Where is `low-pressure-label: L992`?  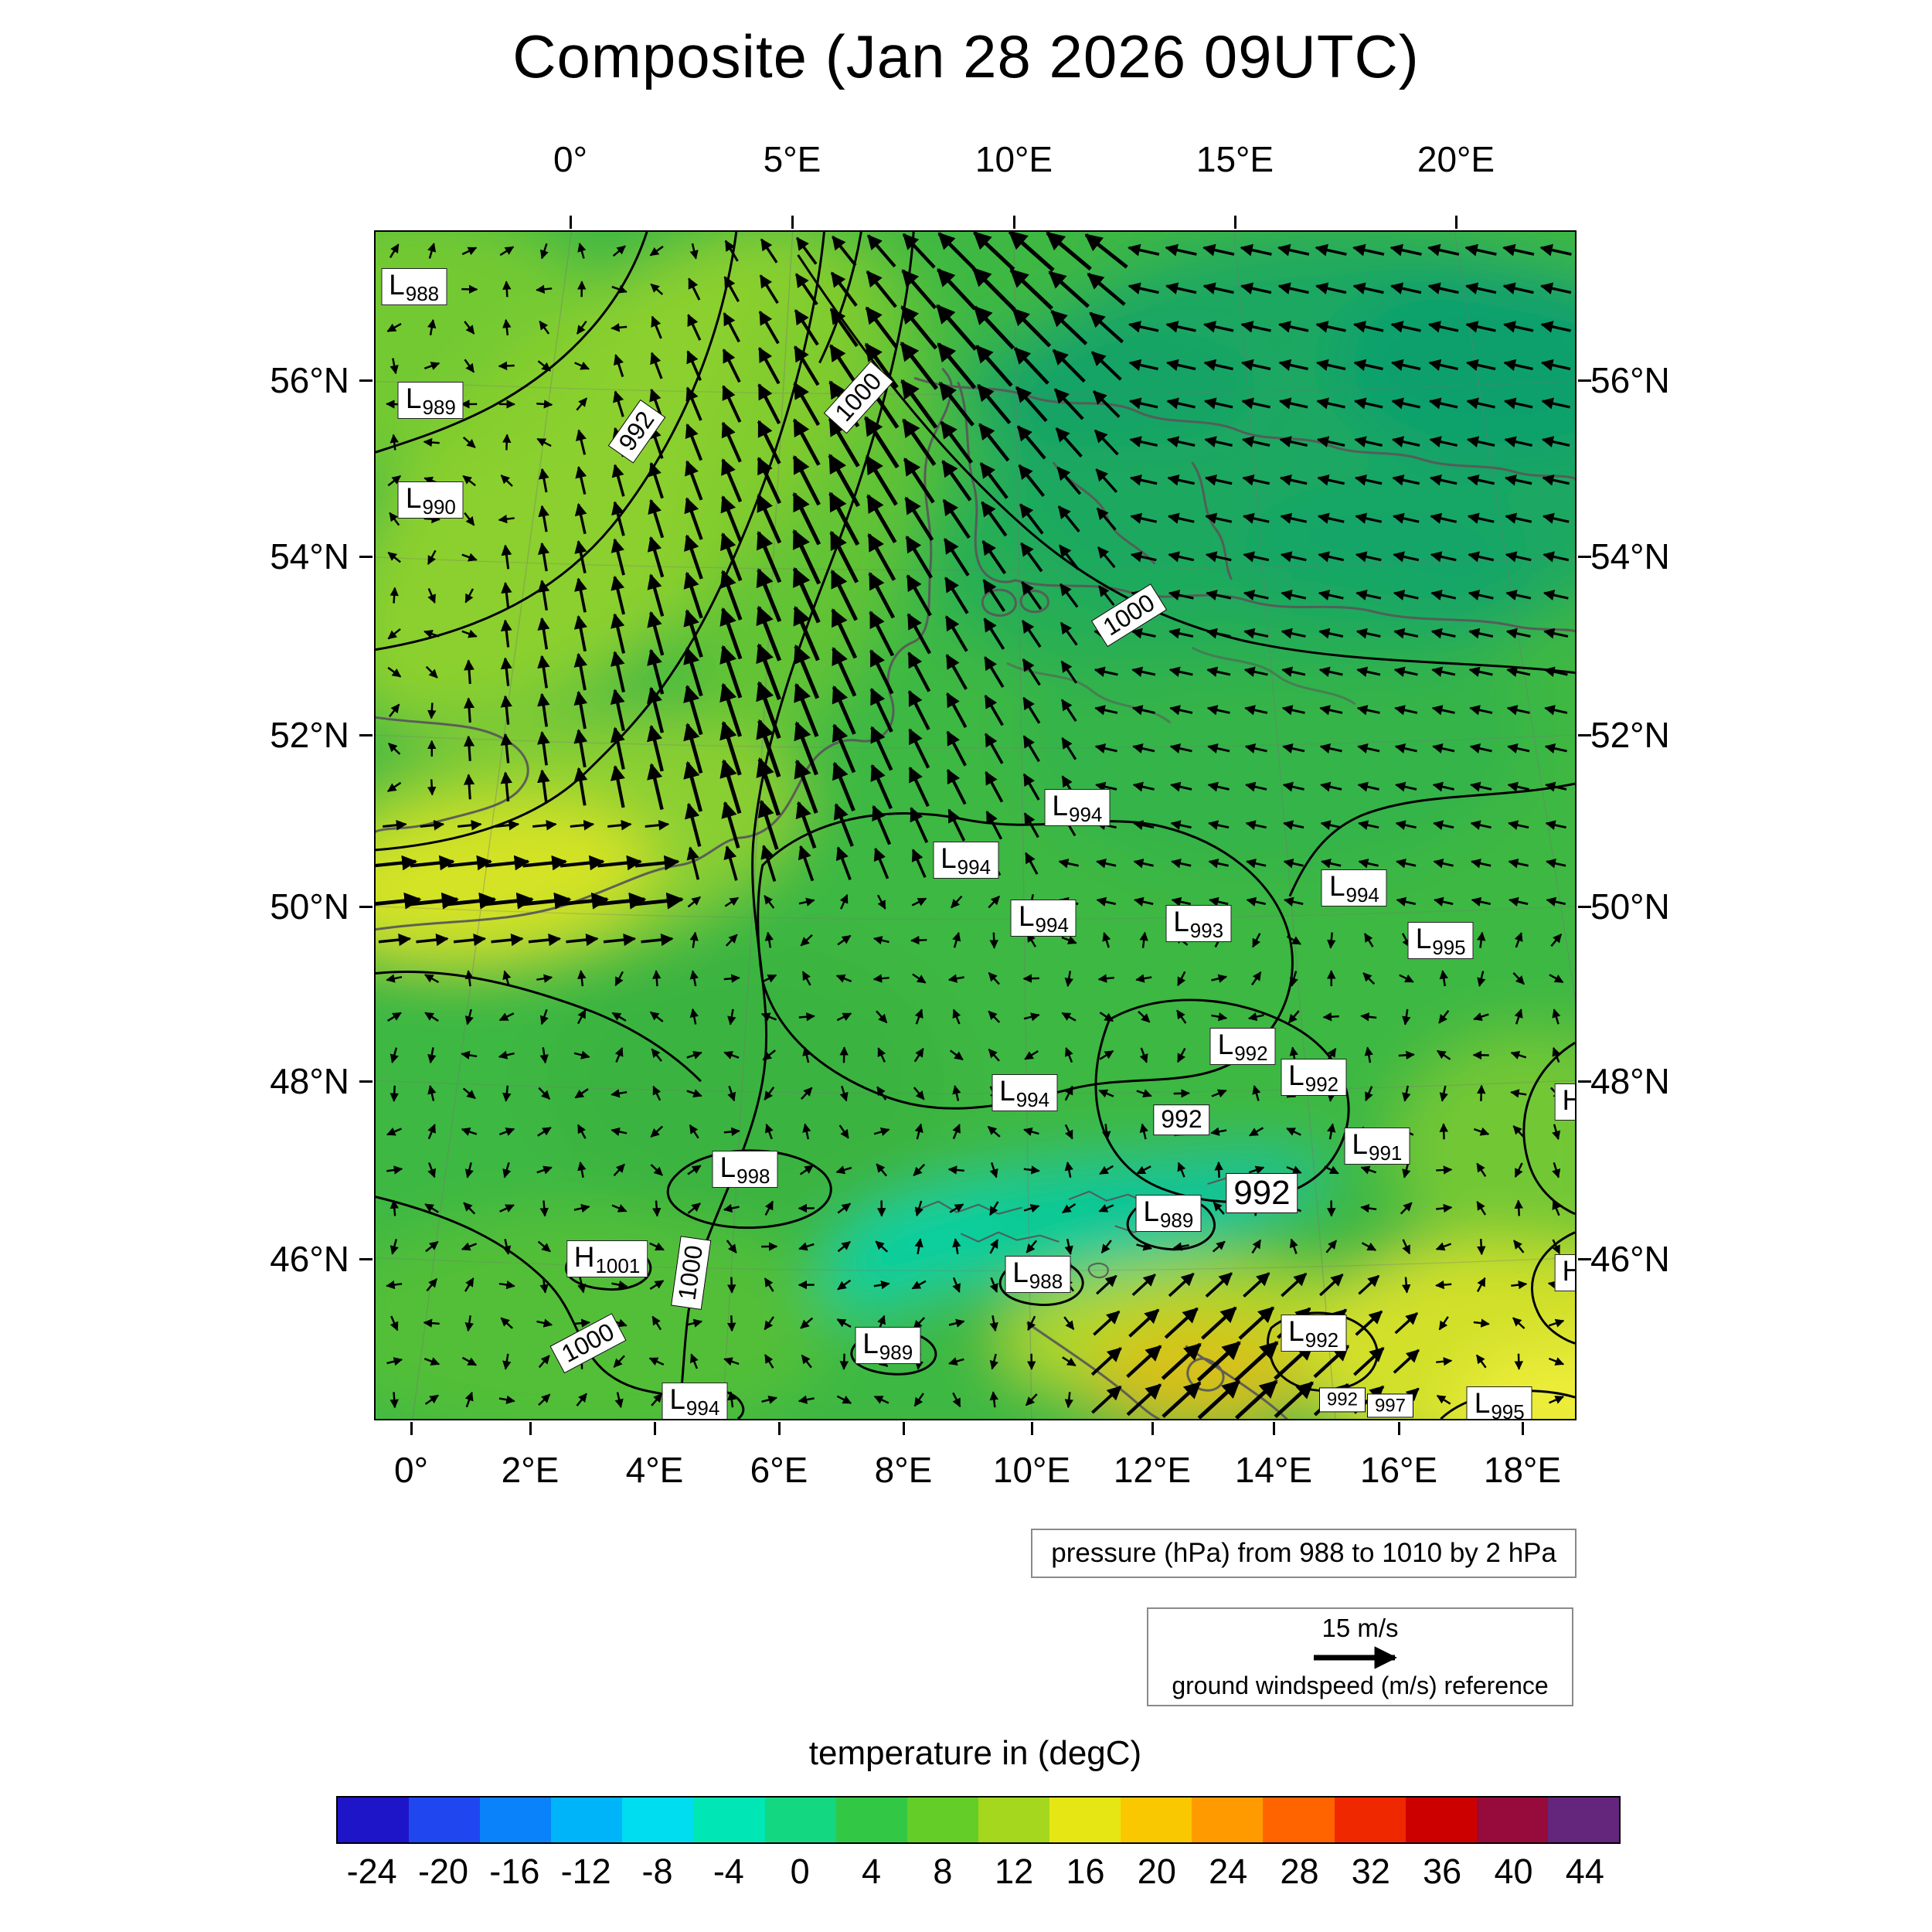
low-pressure-label: L992 is located at coordinates (1314, 1077).